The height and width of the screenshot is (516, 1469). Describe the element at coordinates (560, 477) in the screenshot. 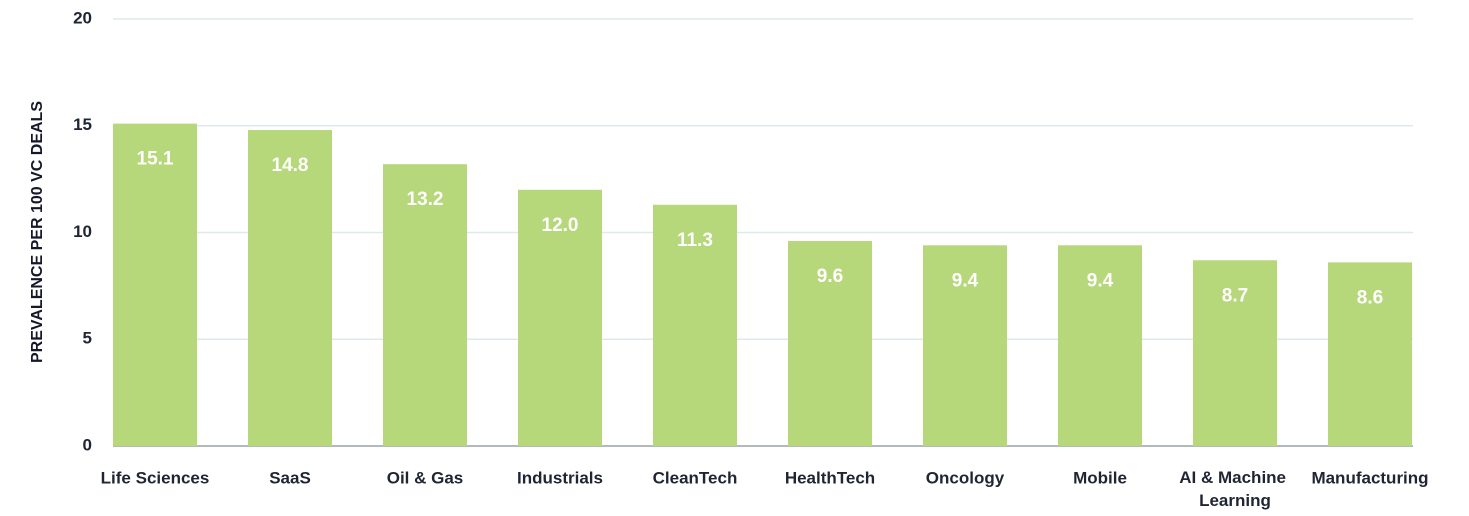

I see `x-tick-label: Industrials` at that location.